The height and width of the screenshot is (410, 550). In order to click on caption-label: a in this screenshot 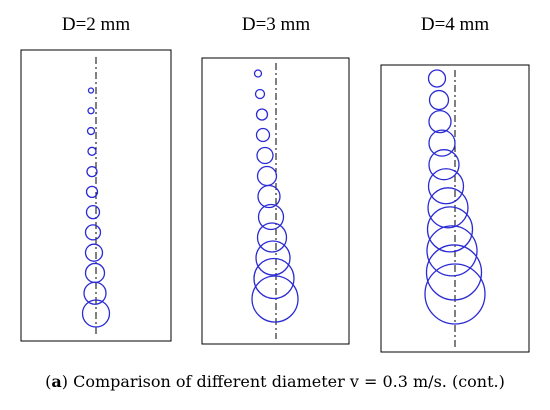, I will do `click(56, 381)`.